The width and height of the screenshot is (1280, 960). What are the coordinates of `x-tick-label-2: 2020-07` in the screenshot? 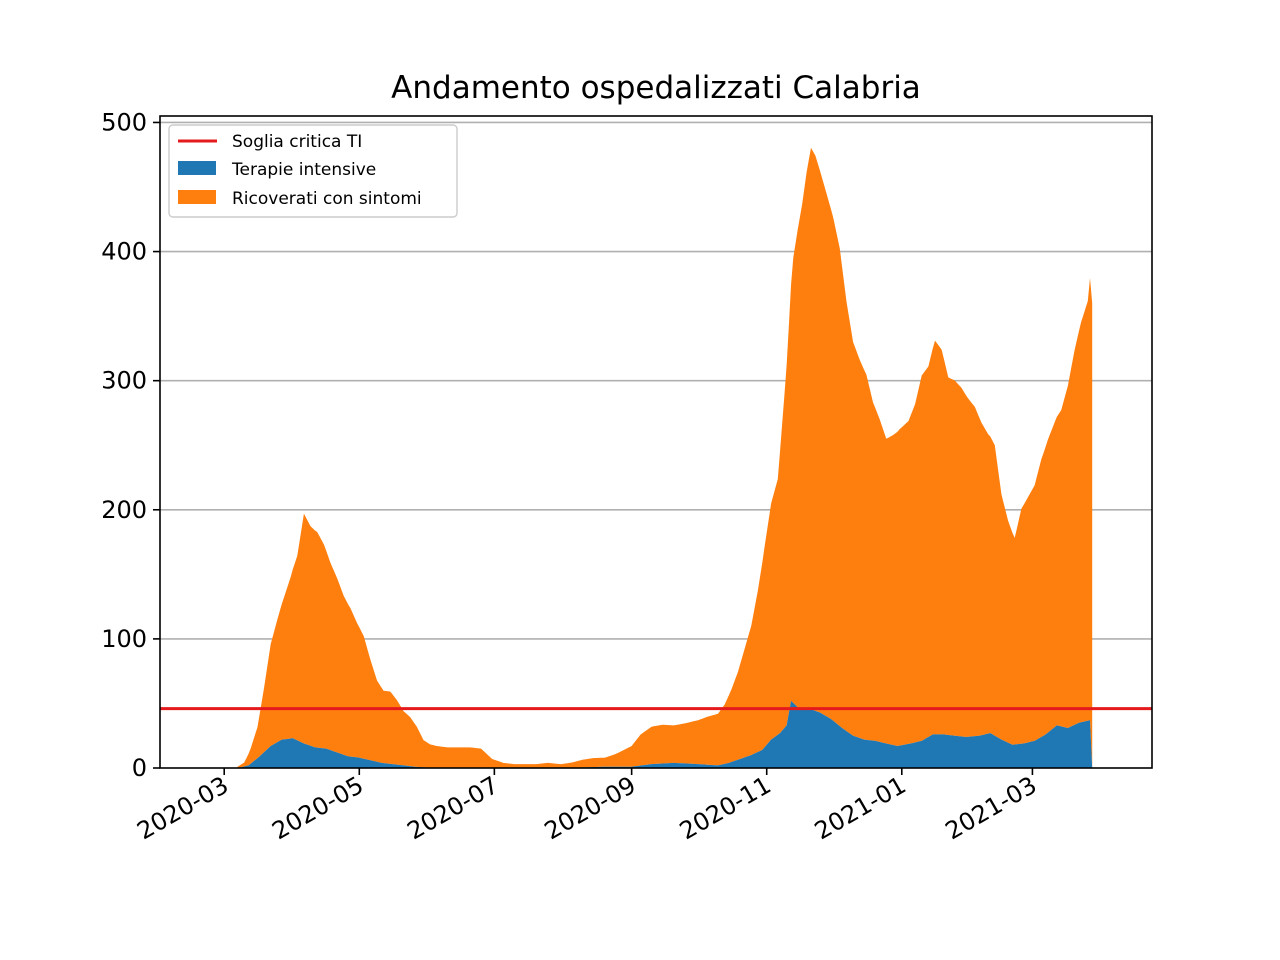 It's located at (453, 808).